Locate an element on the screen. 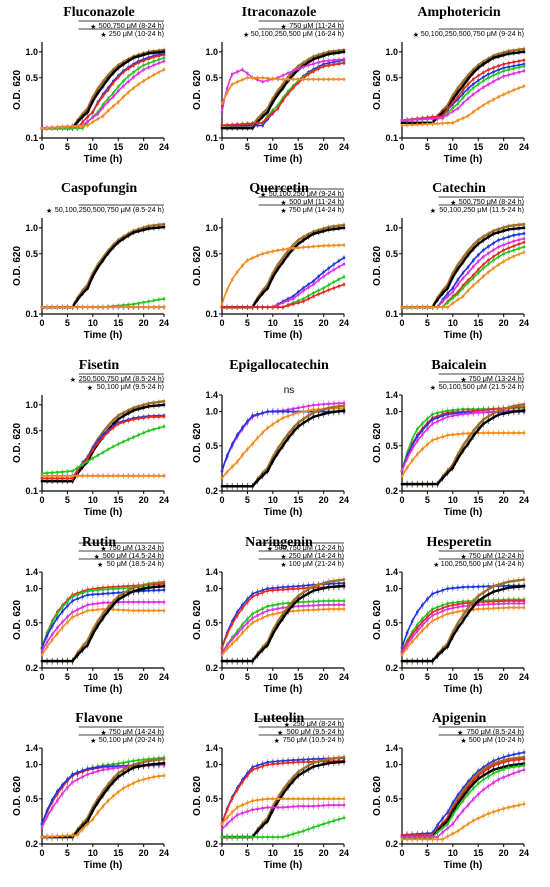 The width and height of the screenshot is (550, 887). significance-star: ★ is located at coordinates (416, 34).